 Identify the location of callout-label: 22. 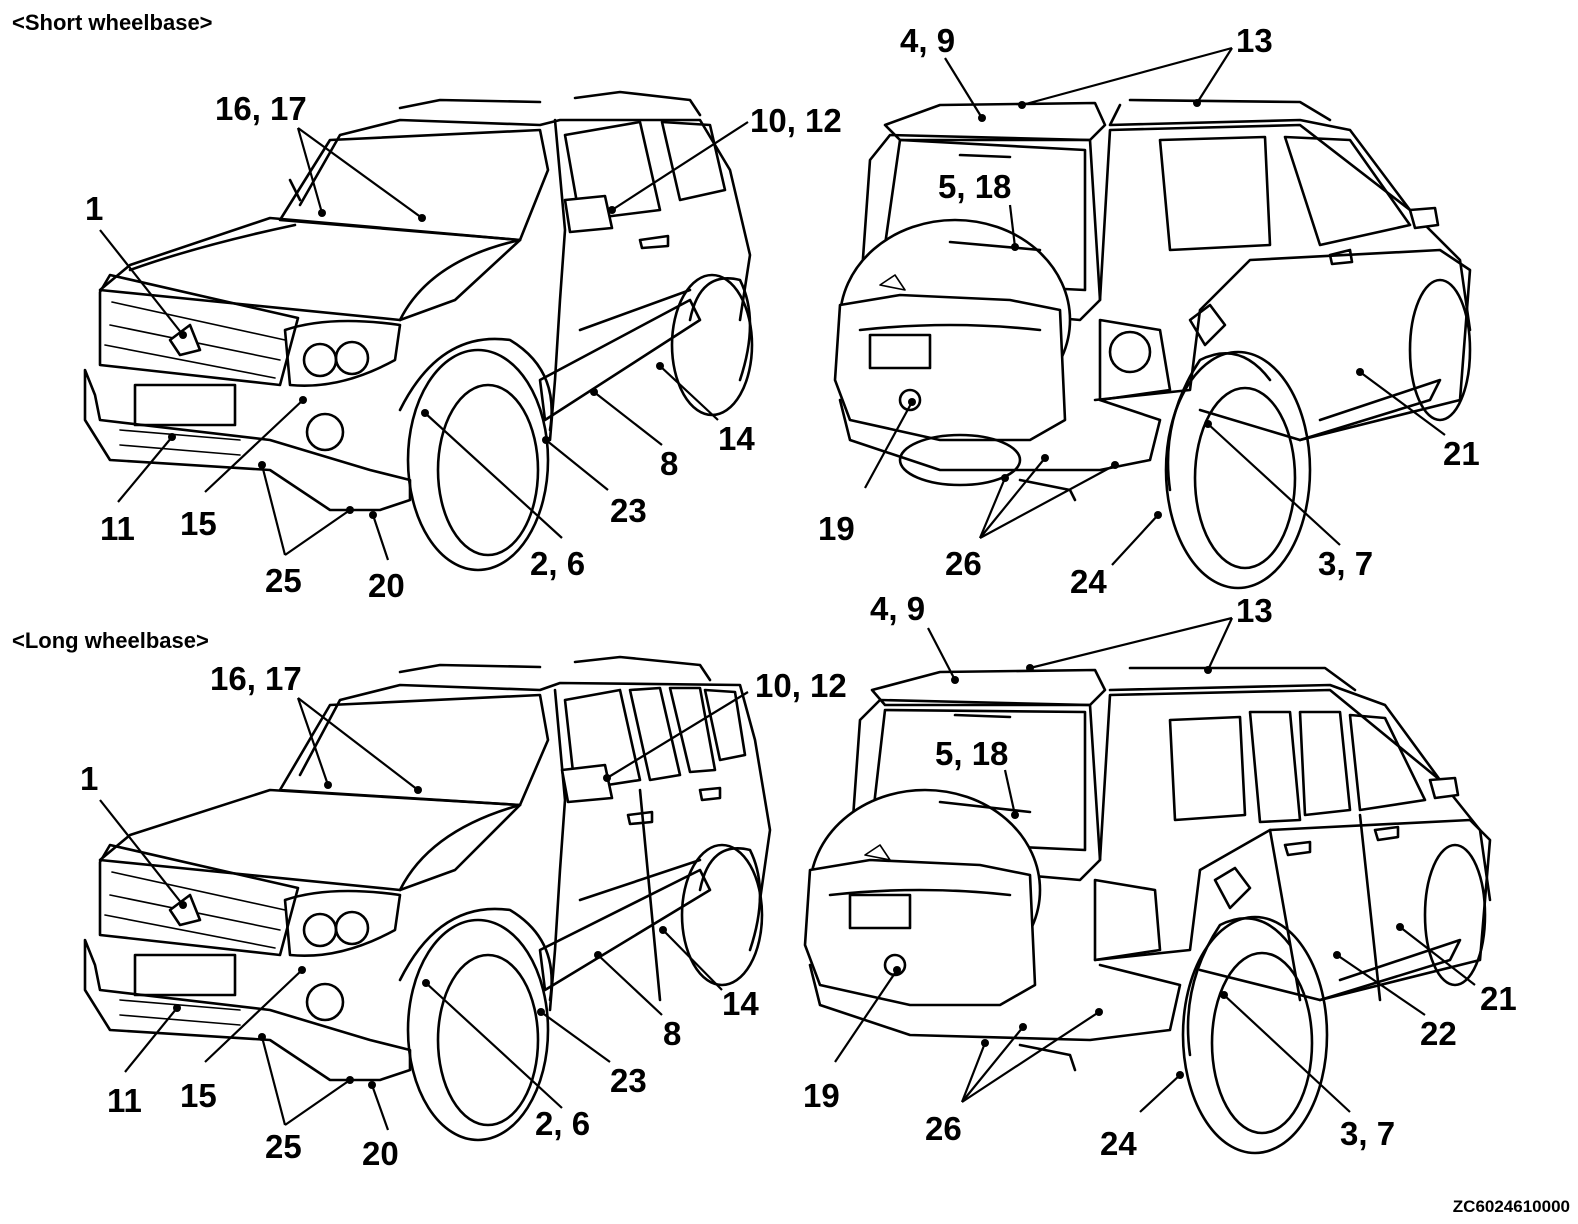
(1438, 1033).